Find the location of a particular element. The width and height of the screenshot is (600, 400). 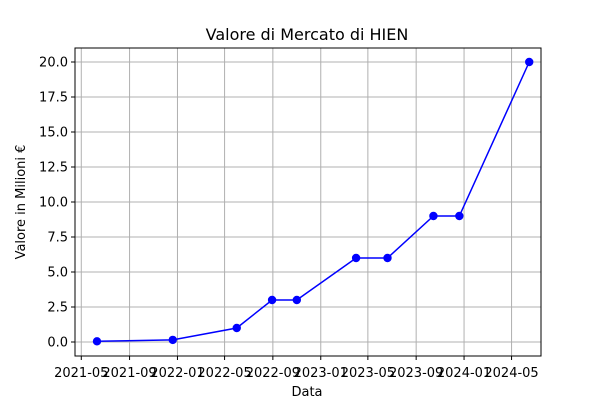

y-tick-label: 7.5 is located at coordinates (57, 238).